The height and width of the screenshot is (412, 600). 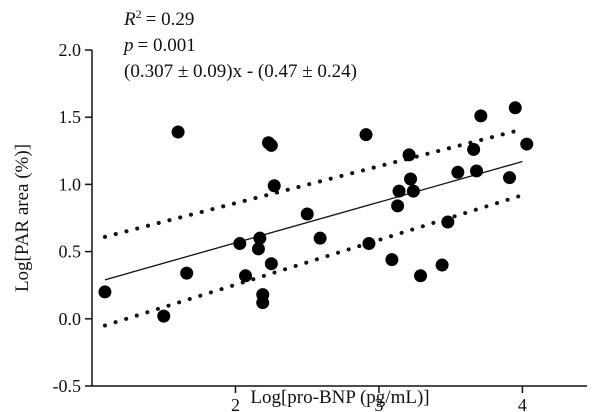 What do you see at coordinates (339, 397) in the screenshot?
I see `x-axis-title: Log[pro-BNP (pg/mL)]` at bounding box center [339, 397].